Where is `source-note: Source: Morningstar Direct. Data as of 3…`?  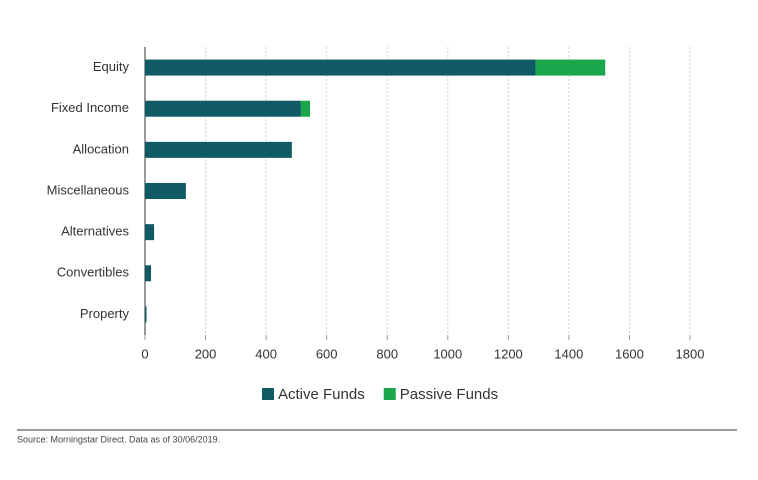
source-note: Source: Morningstar Direct. Data as of 3… is located at coordinates (118, 439).